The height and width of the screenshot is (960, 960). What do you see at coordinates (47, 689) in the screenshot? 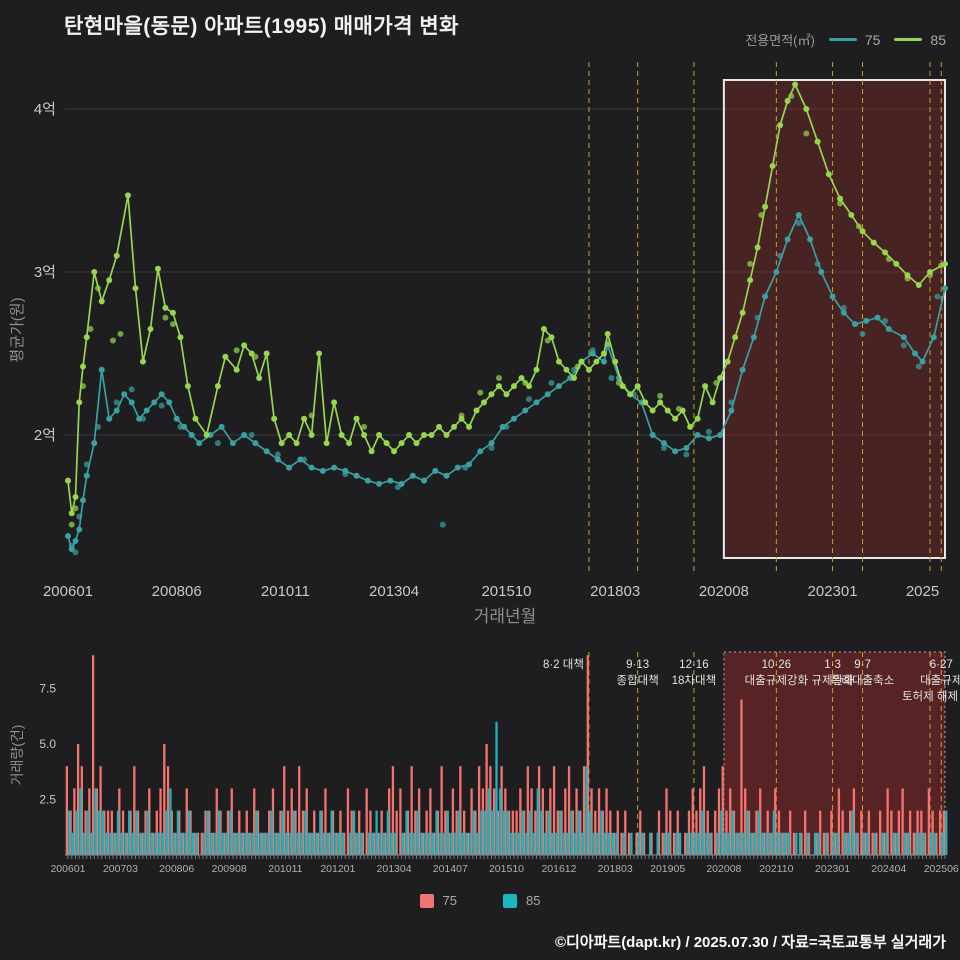
I see `svg-text: 7.5` at bounding box center [47, 689].